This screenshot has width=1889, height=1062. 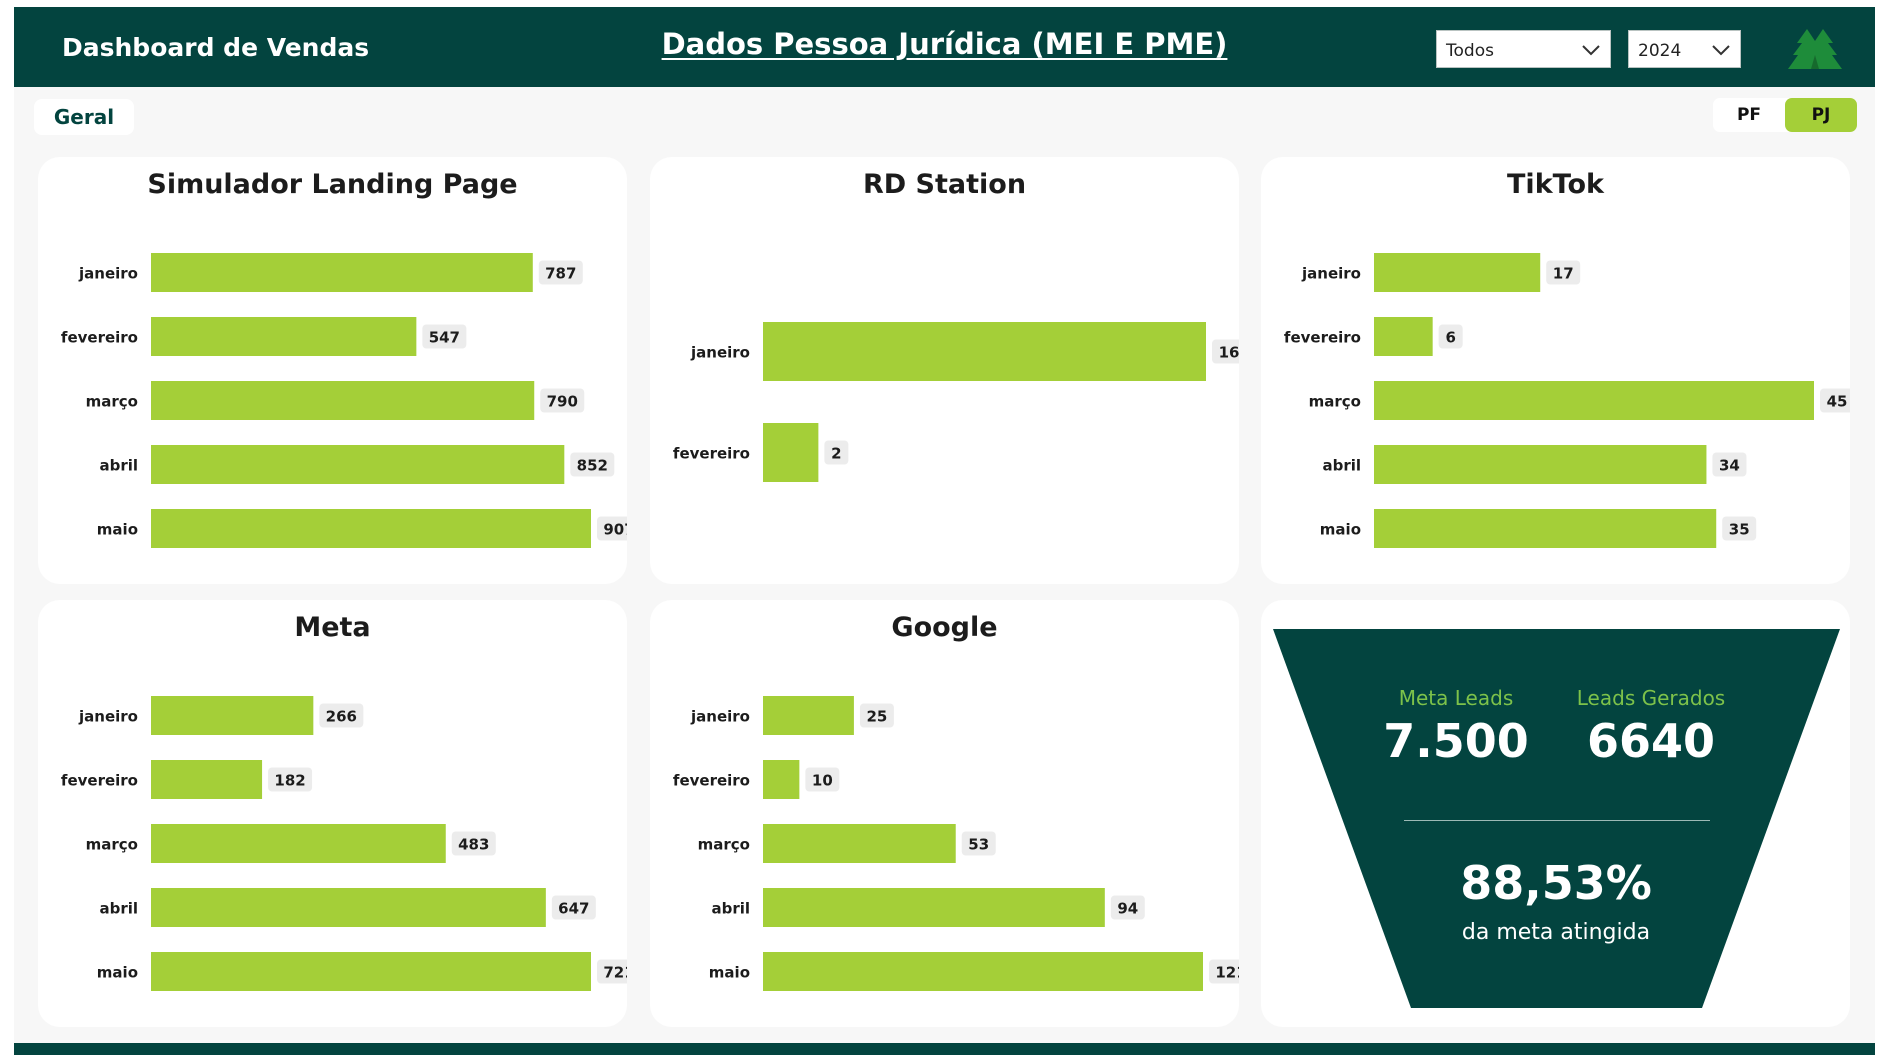 What do you see at coordinates (1556, 883) in the screenshot?
I see `percent-value: 88,53%` at bounding box center [1556, 883].